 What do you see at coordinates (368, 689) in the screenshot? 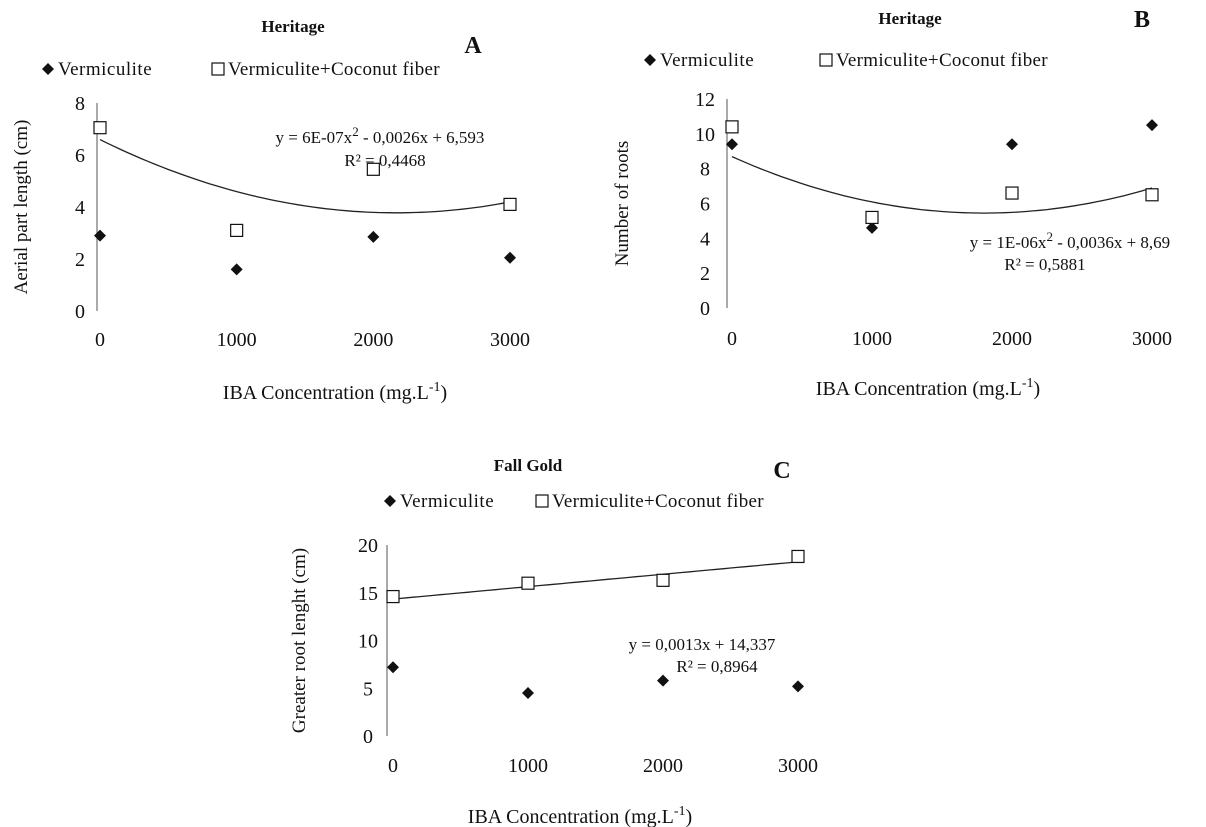
I see `y-tick-label: 5` at bounding box center [368, 689].